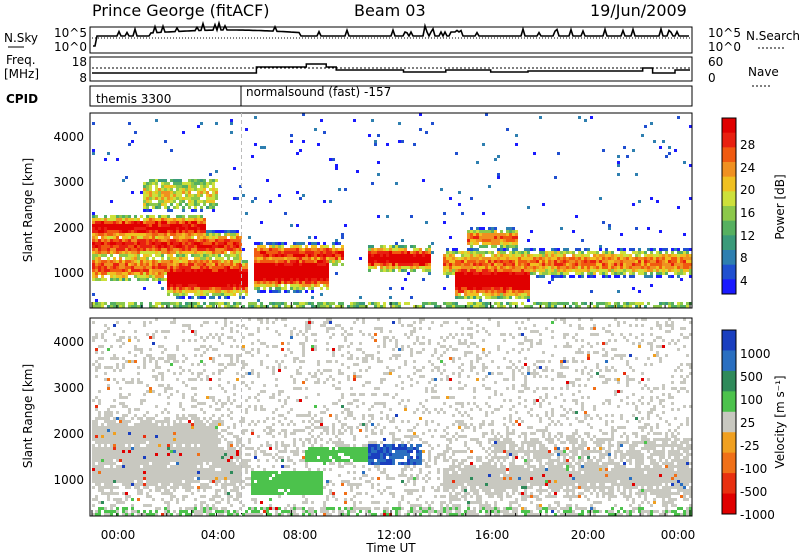  Describe the element at coordinates (729, 242) in the screenshot. I see `colorbar-swatch` at that location.